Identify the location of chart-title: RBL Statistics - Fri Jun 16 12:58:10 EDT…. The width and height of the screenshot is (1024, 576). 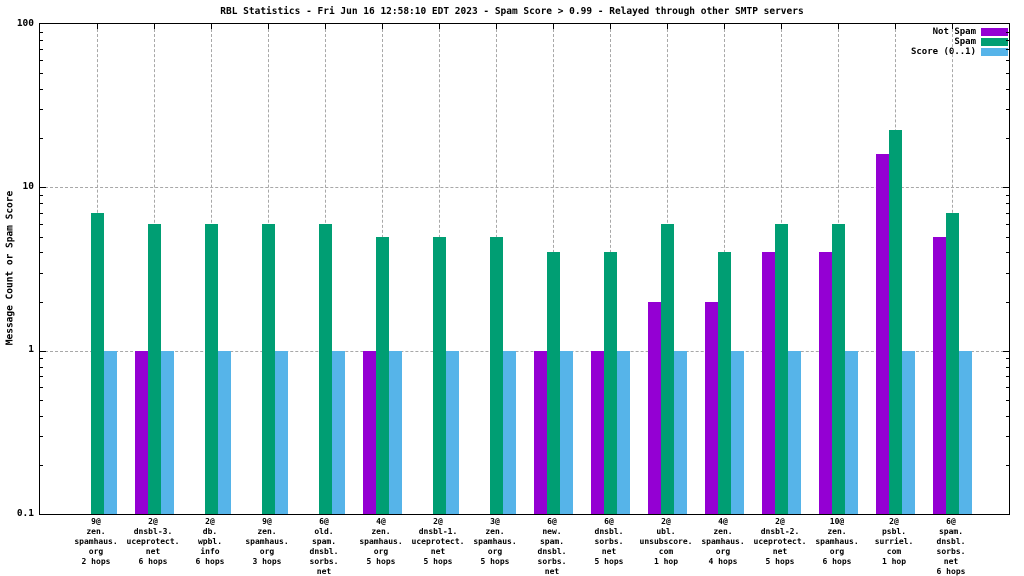
(512, 11).